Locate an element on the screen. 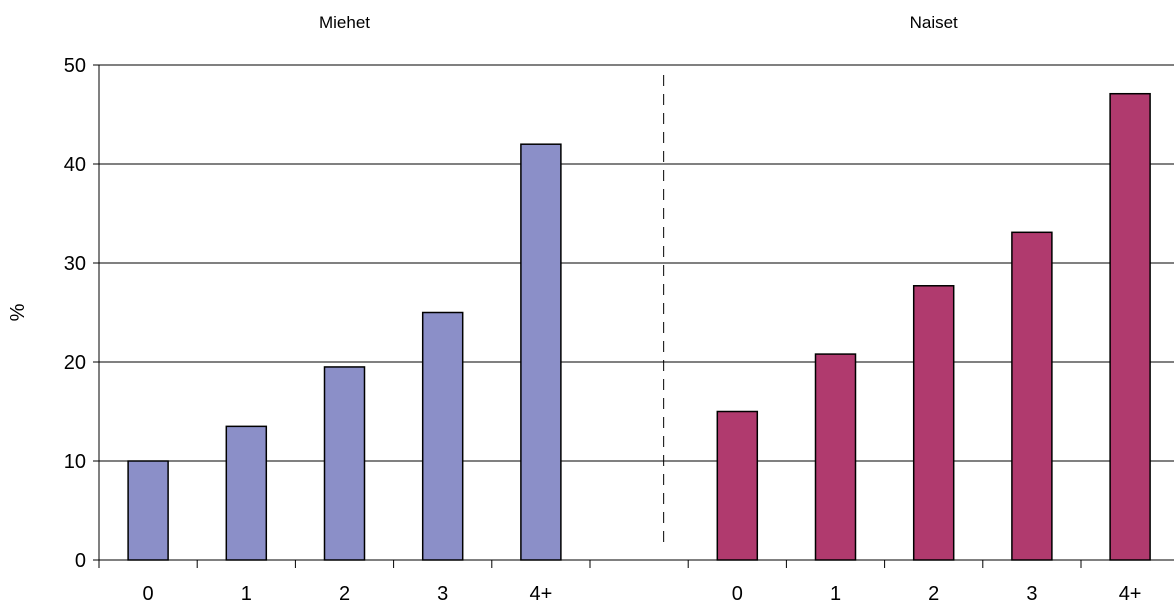 Image resolution: width=1174 pixels, height=614 pixels. y-tick-label: 10 is located at coordinates (75, 462).